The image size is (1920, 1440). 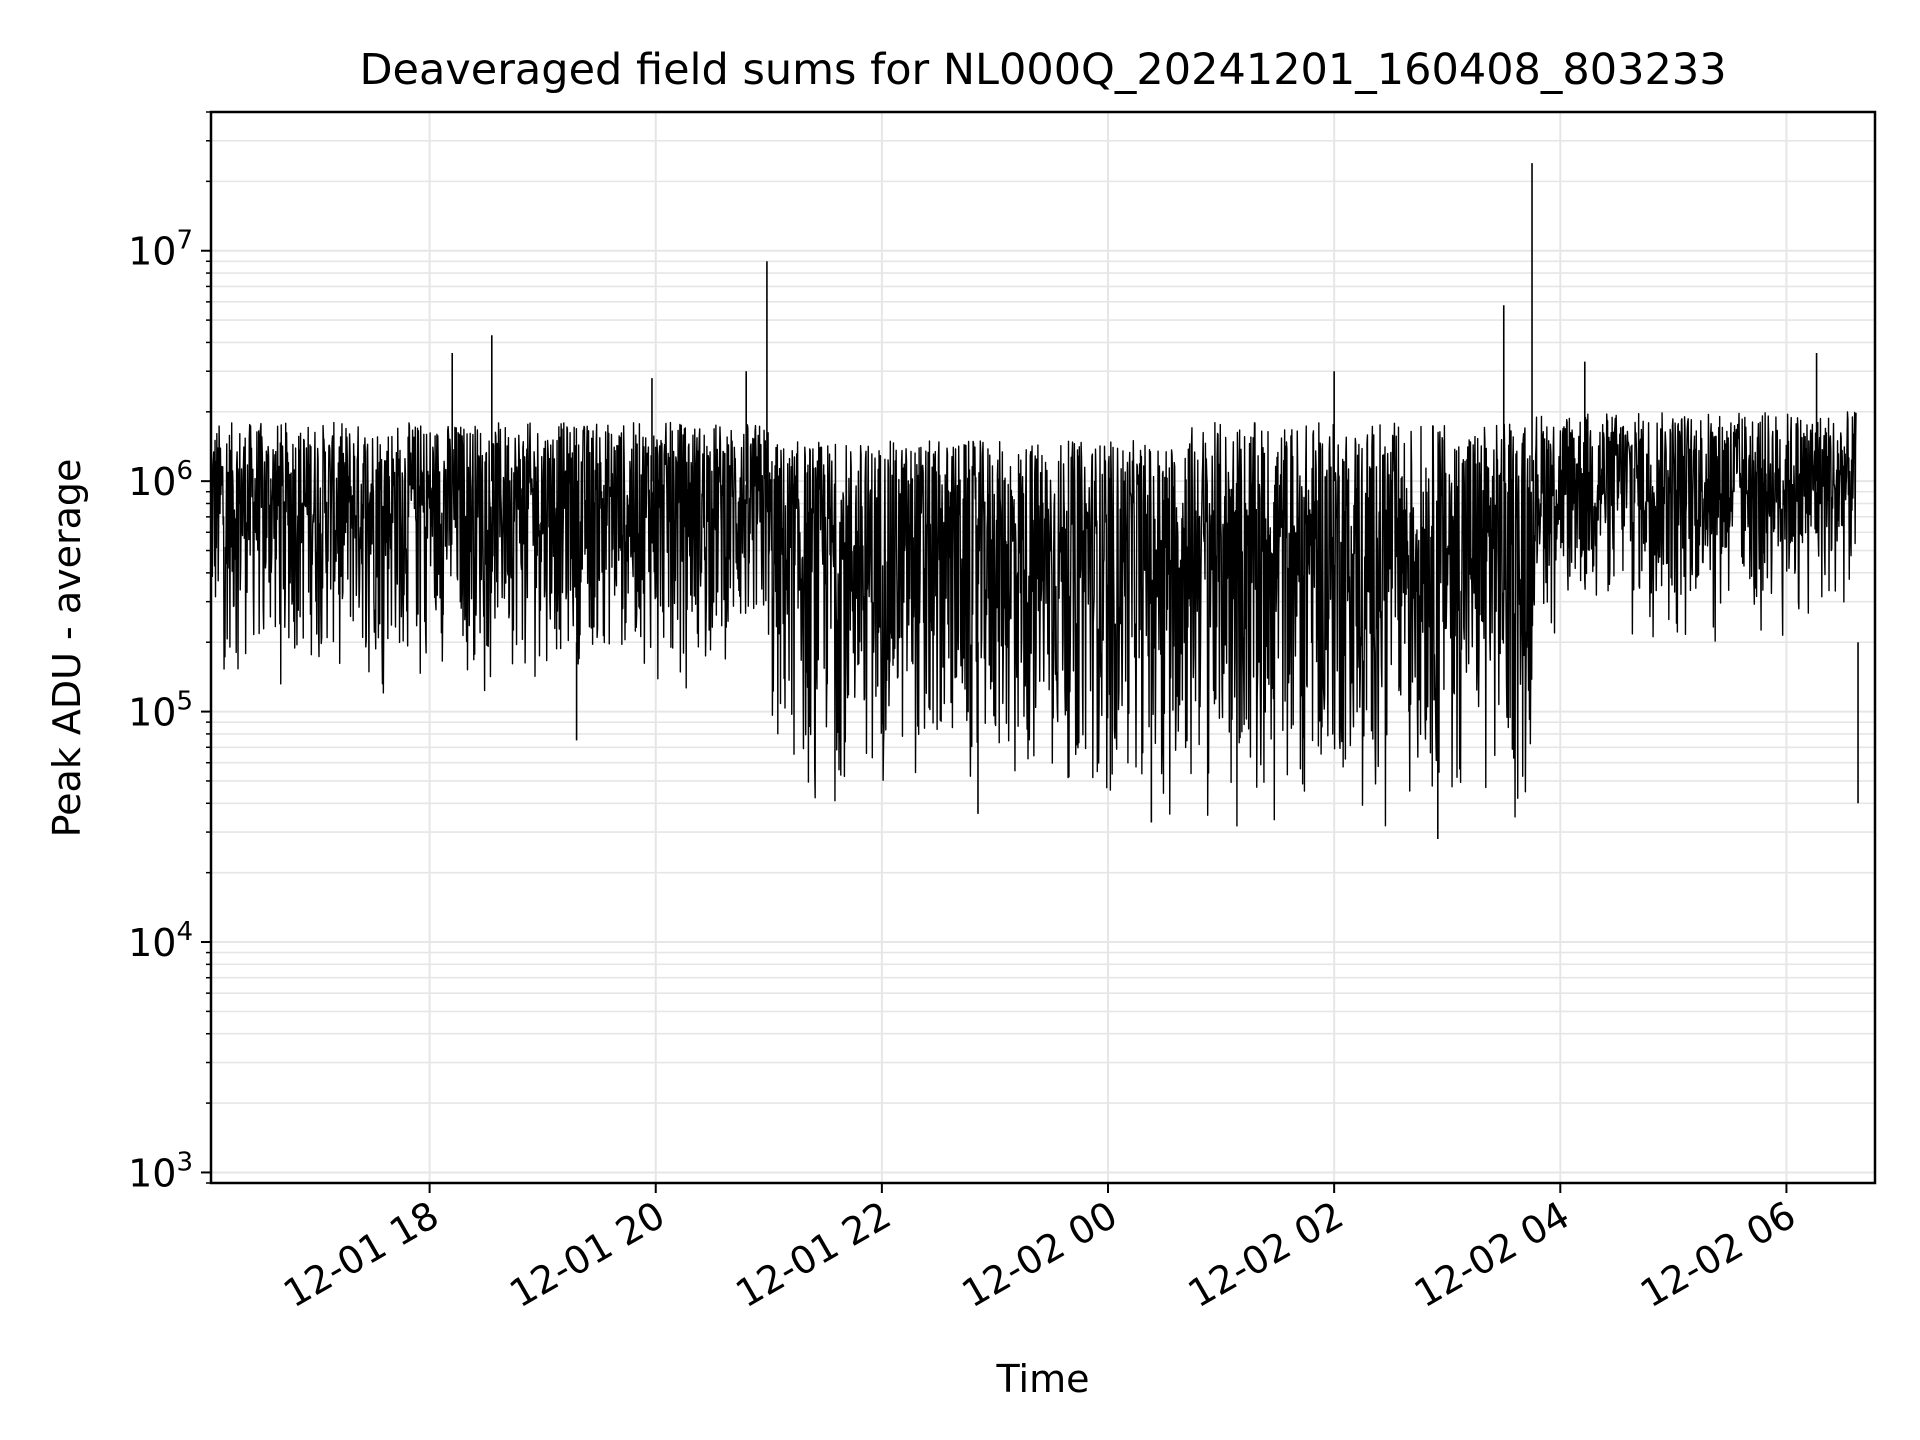 What do you see at coordinates (160, 941) in the screenshot?
I see `y-tick-label: 104` at bounding box center [160, 941].